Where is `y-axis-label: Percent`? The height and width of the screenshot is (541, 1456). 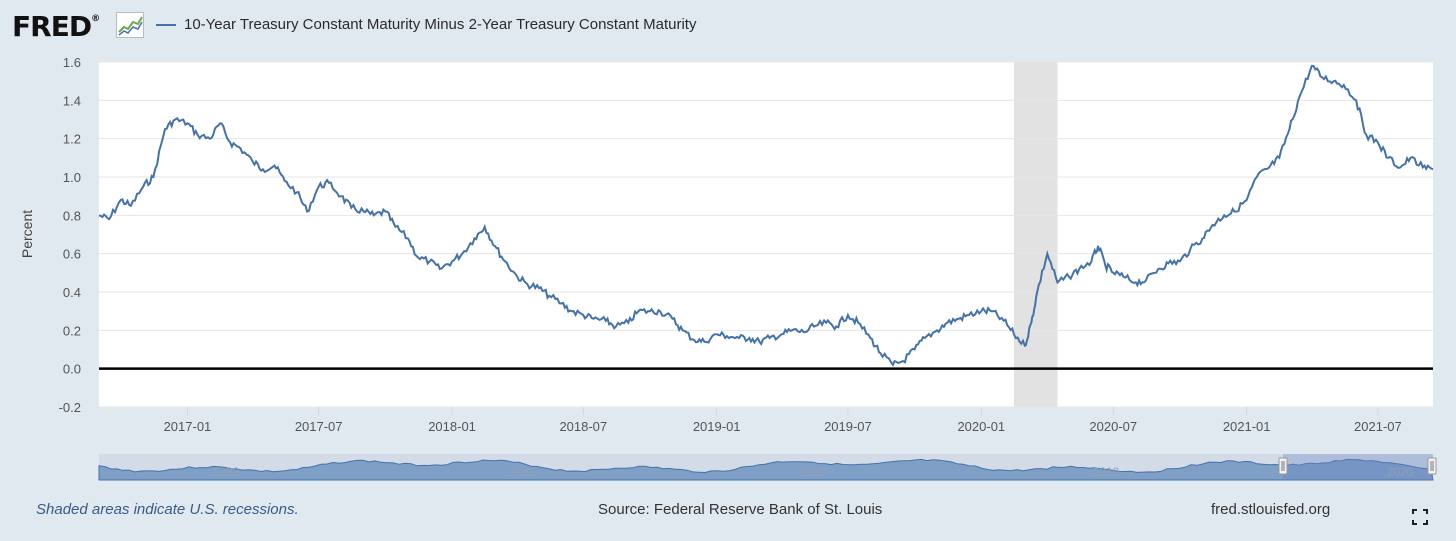 y-axis-label: Percent is located at coordinates (27, 234).